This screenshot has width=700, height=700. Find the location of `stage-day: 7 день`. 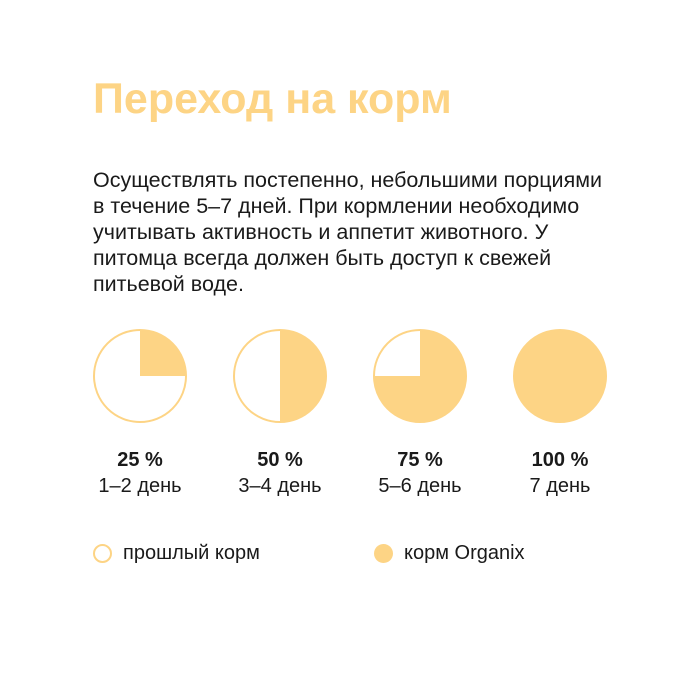

stage-day: 7 день is located at coordinates (560, 486).